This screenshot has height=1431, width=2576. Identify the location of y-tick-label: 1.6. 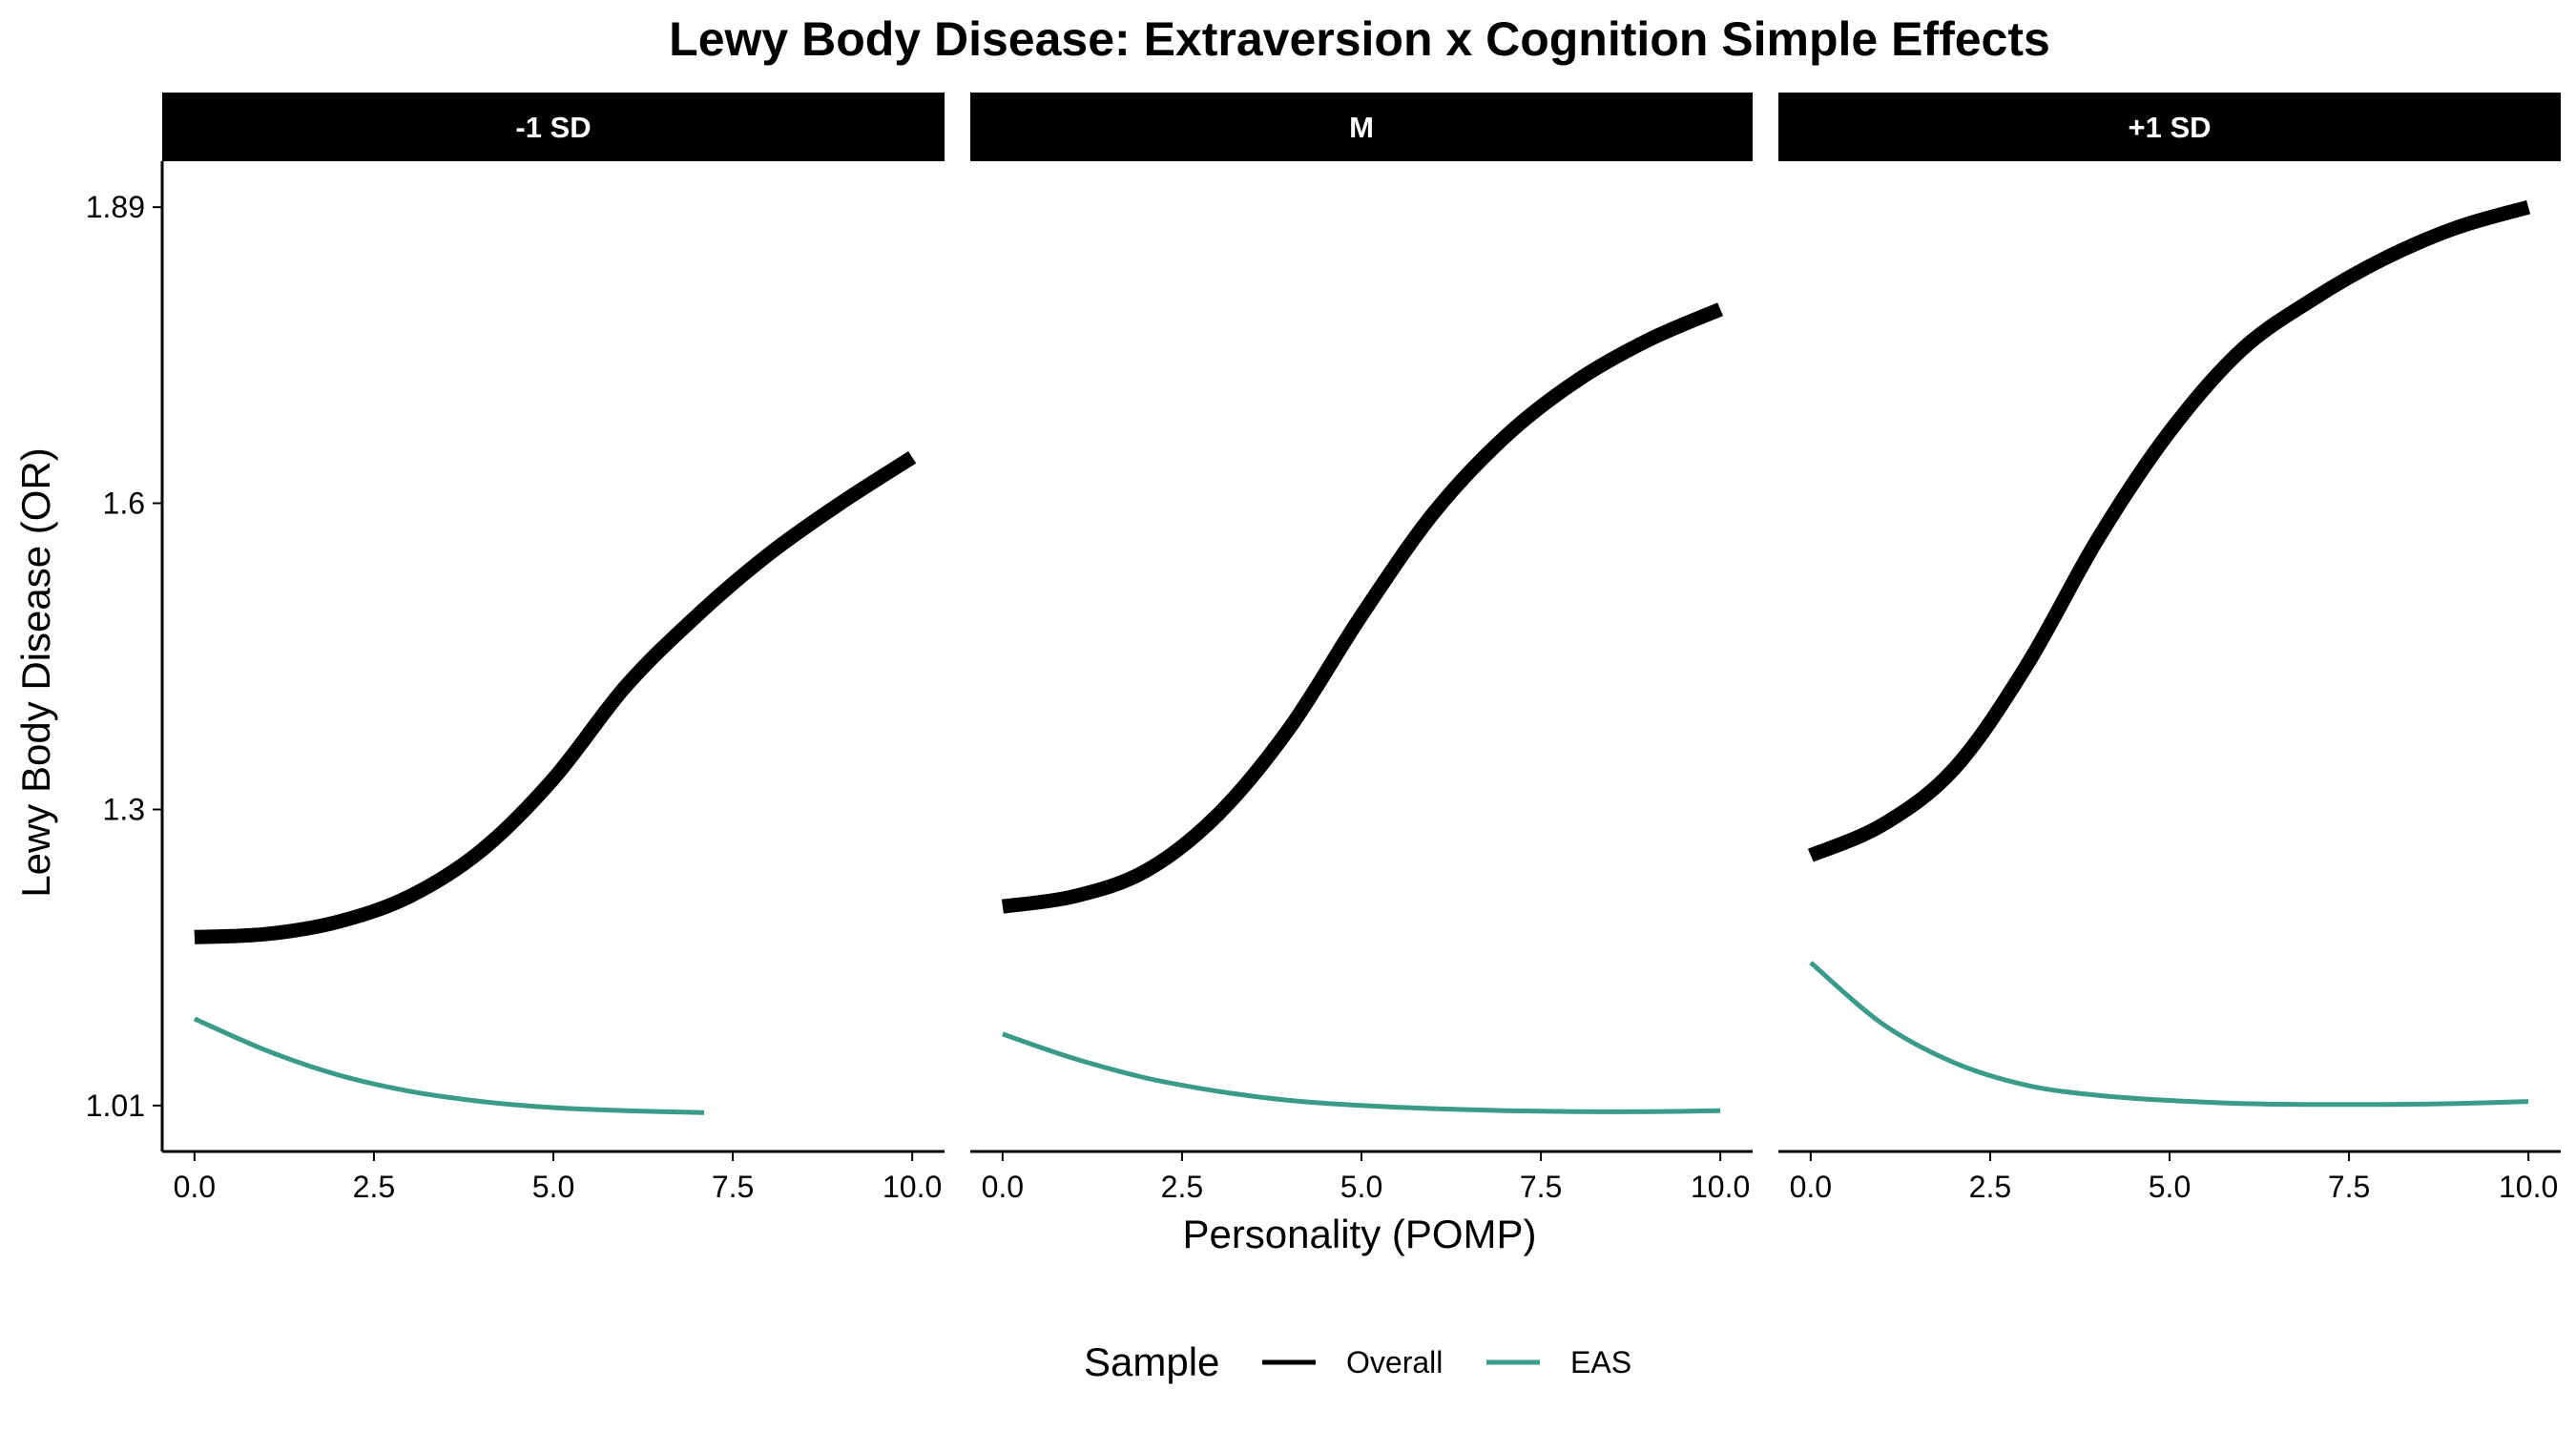
(124, 503).